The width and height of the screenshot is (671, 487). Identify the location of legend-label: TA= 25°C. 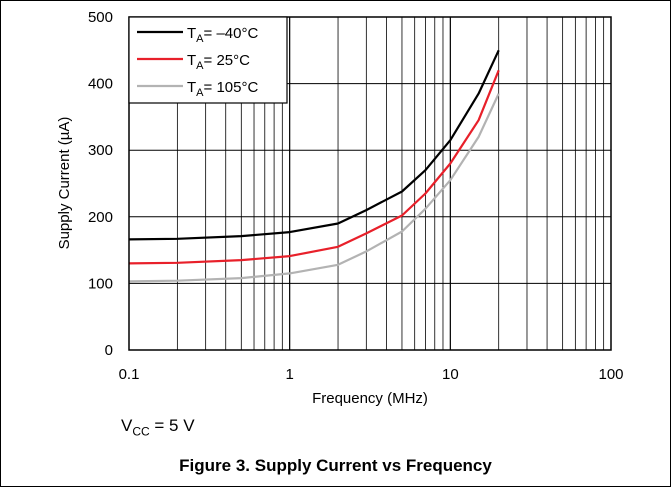
(218, 62).